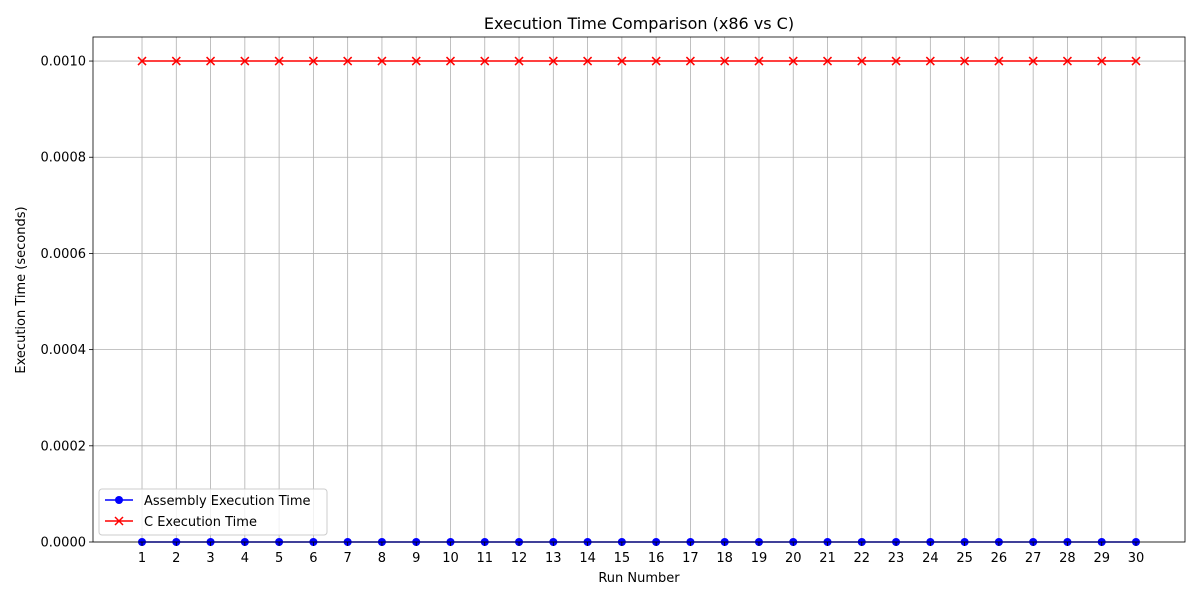  Describe the element at coordinates (793, 558) in the screenshot. I see `x-tick-label: 20` at that location.